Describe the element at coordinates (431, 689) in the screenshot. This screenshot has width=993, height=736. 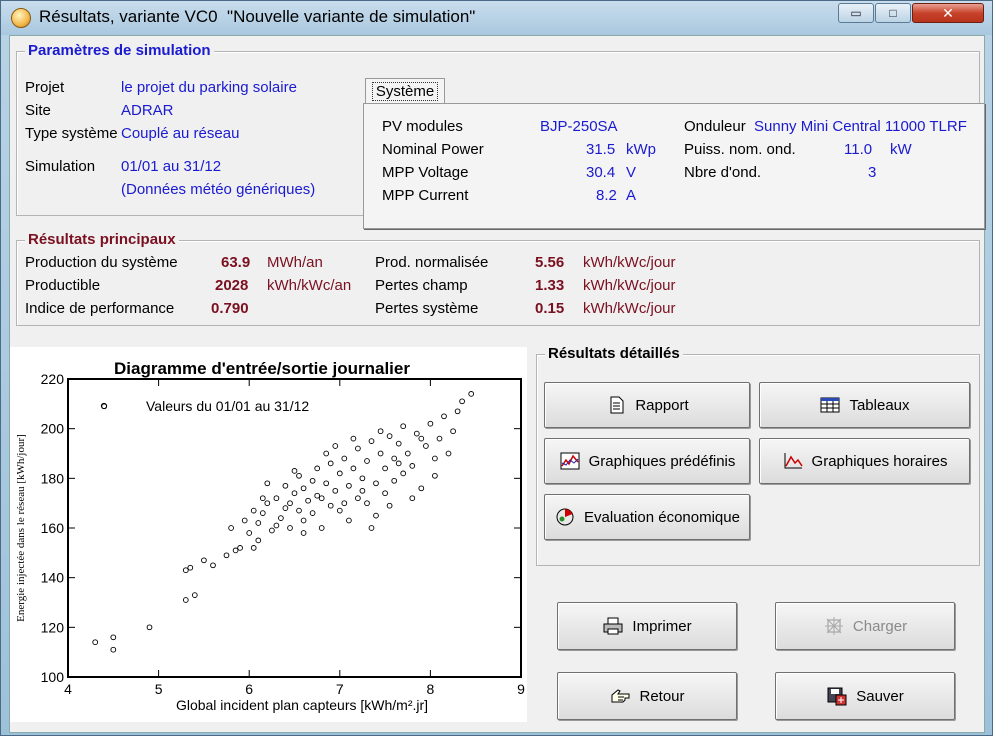
I see `x-tick-label: 8` at that location.